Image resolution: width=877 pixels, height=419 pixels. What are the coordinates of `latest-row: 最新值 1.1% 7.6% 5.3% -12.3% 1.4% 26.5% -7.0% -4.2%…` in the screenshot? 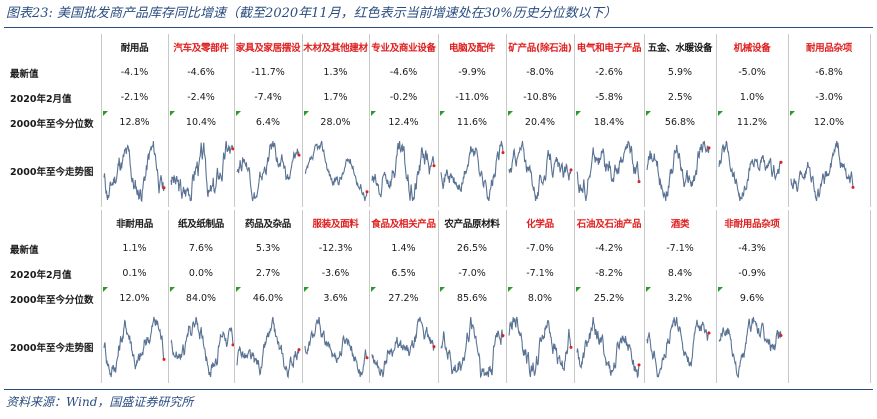 It's located at (437, 248).